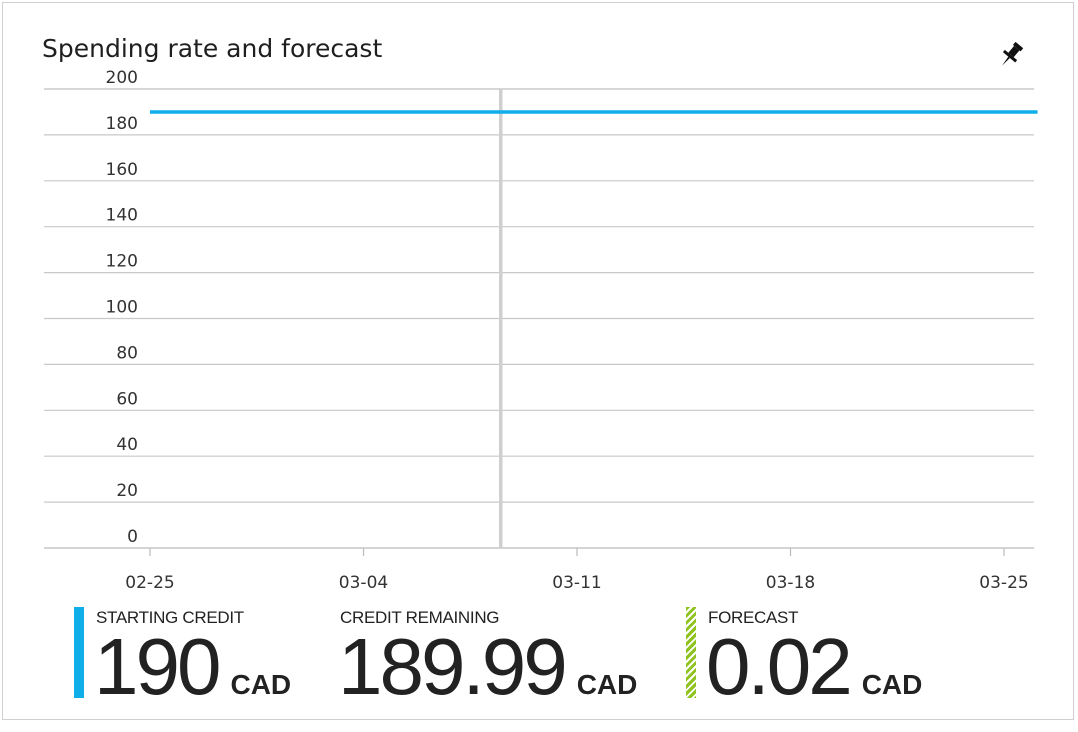  Describe the element at coordinates (1011, 55) in the screenshot. I see `pin-icon` at that location.